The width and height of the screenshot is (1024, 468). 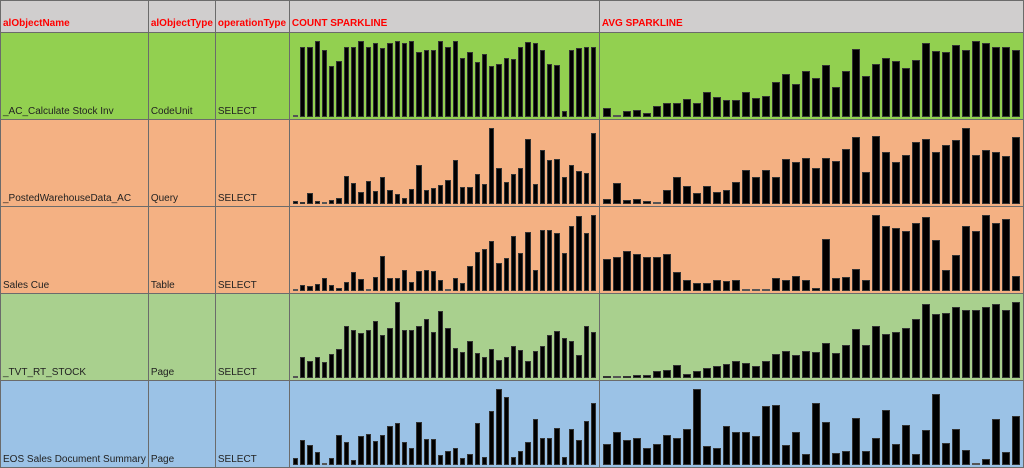 I want to click on object-type-cell: Table, so click(x=181, y=250).